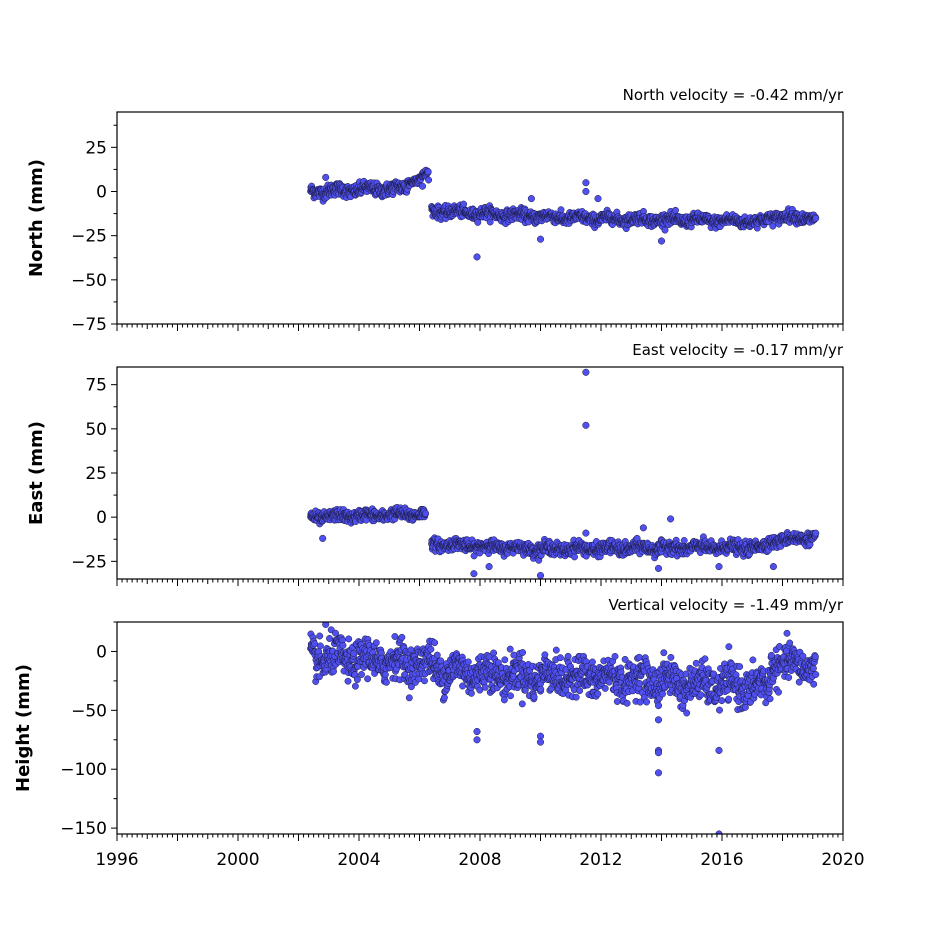 The width and height of the screenshot is (937, 937). Describe the element at coordinates (96, 148) in the screenshot. I see `y-tick-label: 25` at that location.